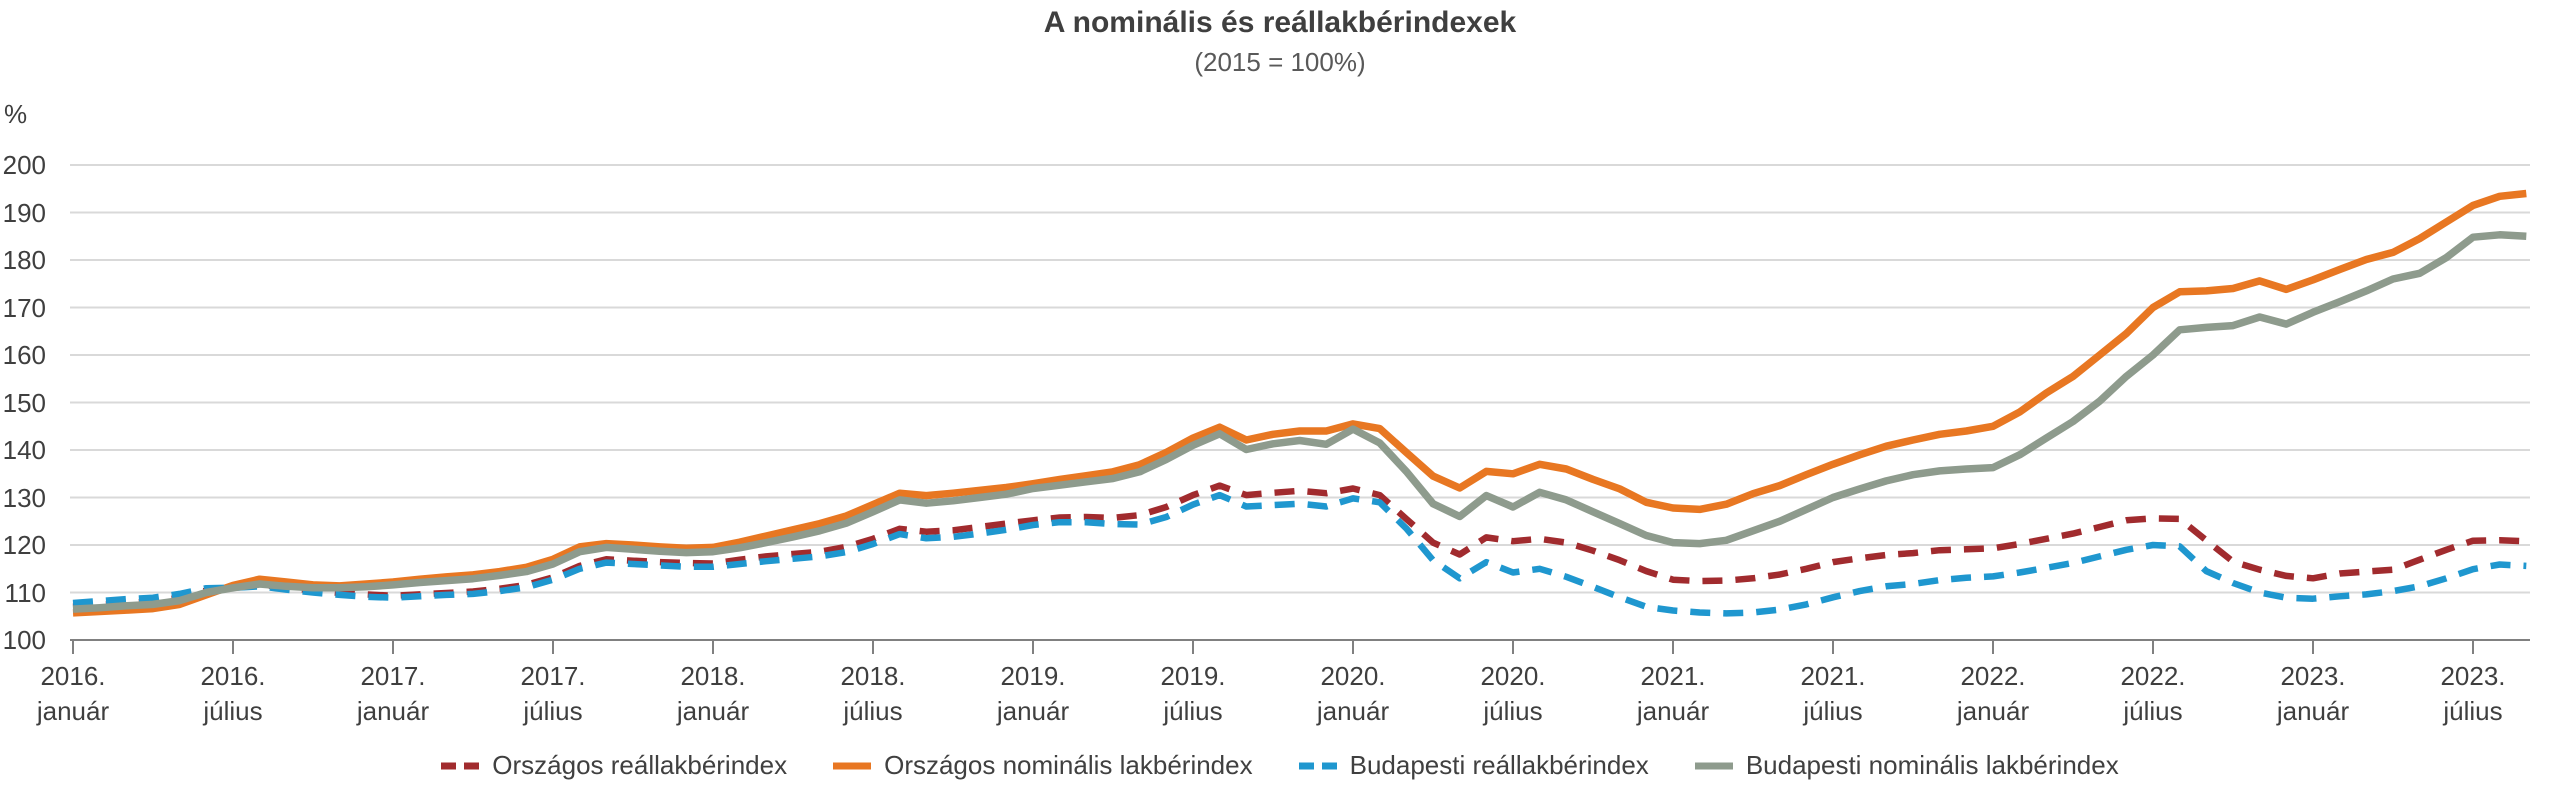 This screenshot has height=800, width=2560. I want to click on y-axis-label-110: 110, so click(25, 592).